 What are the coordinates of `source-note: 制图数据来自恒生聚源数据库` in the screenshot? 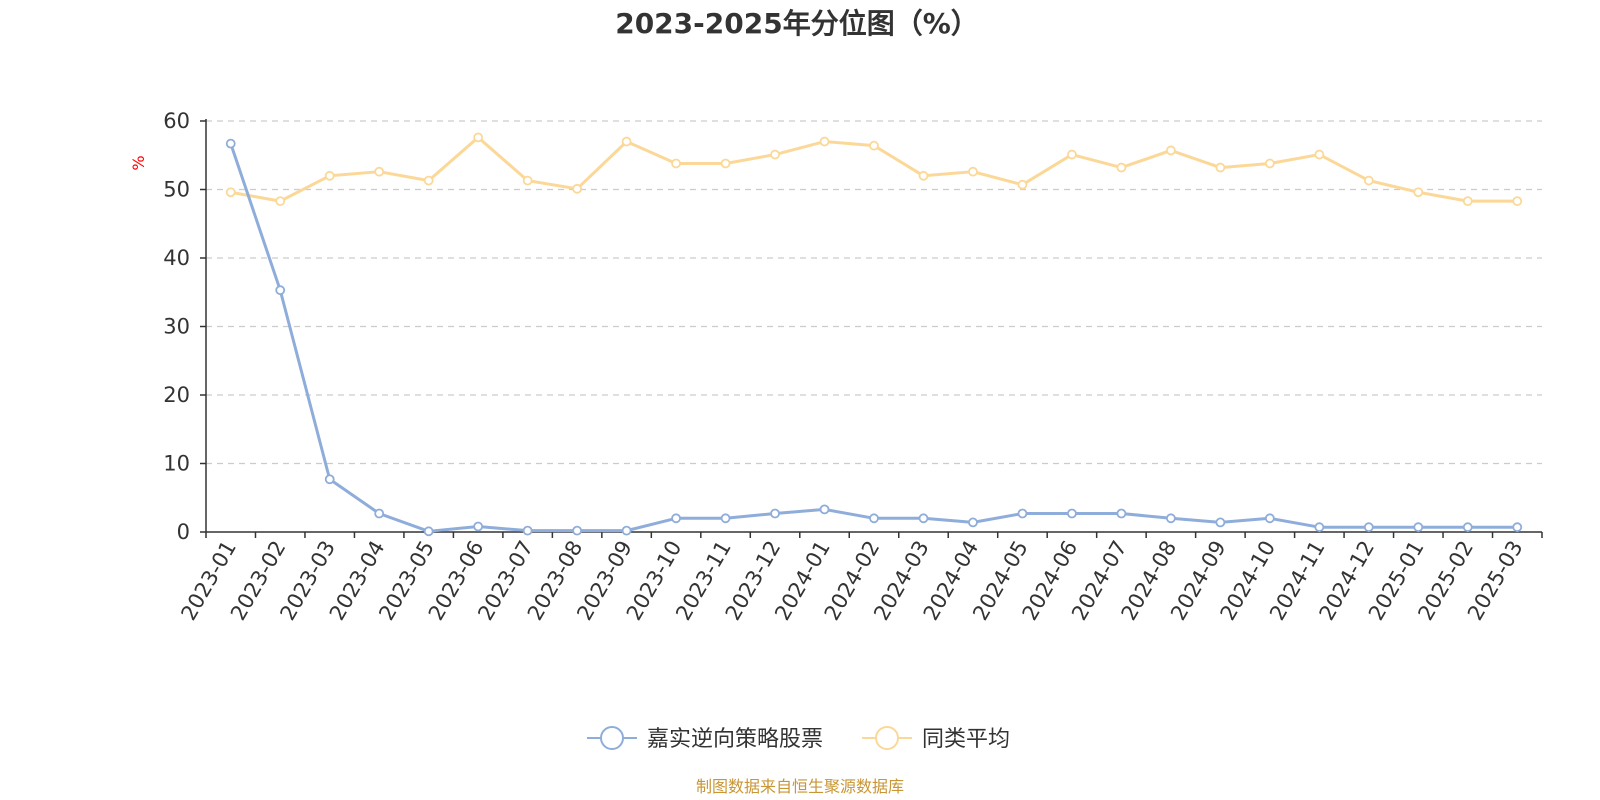 It's located at (800, 786).